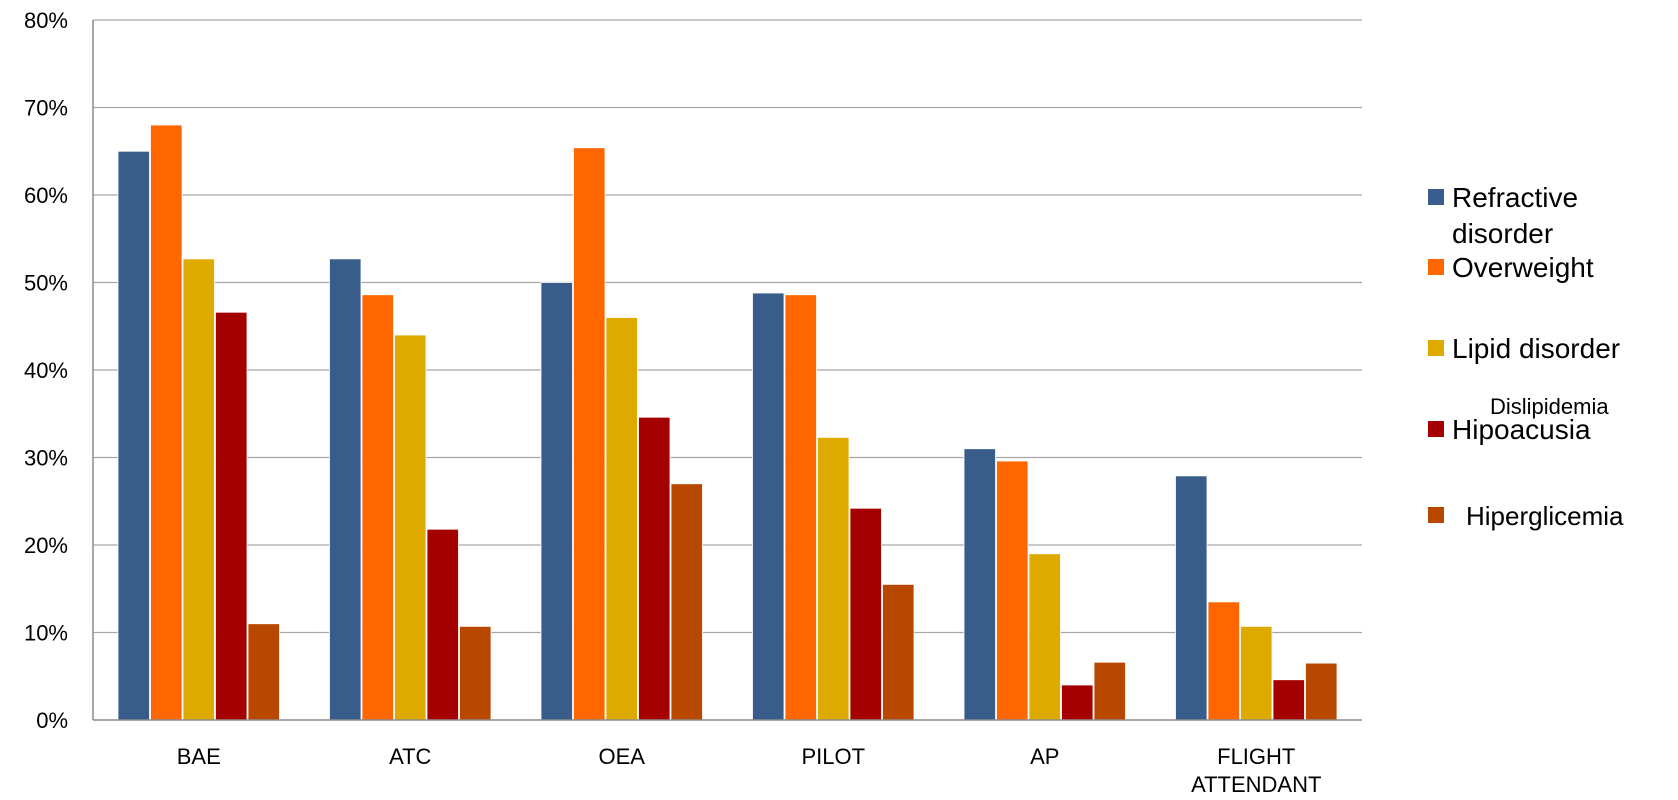  Describe the element at coordinates (1012, 590) in the screenshot. I see `bar-overweight-ap` at that location.